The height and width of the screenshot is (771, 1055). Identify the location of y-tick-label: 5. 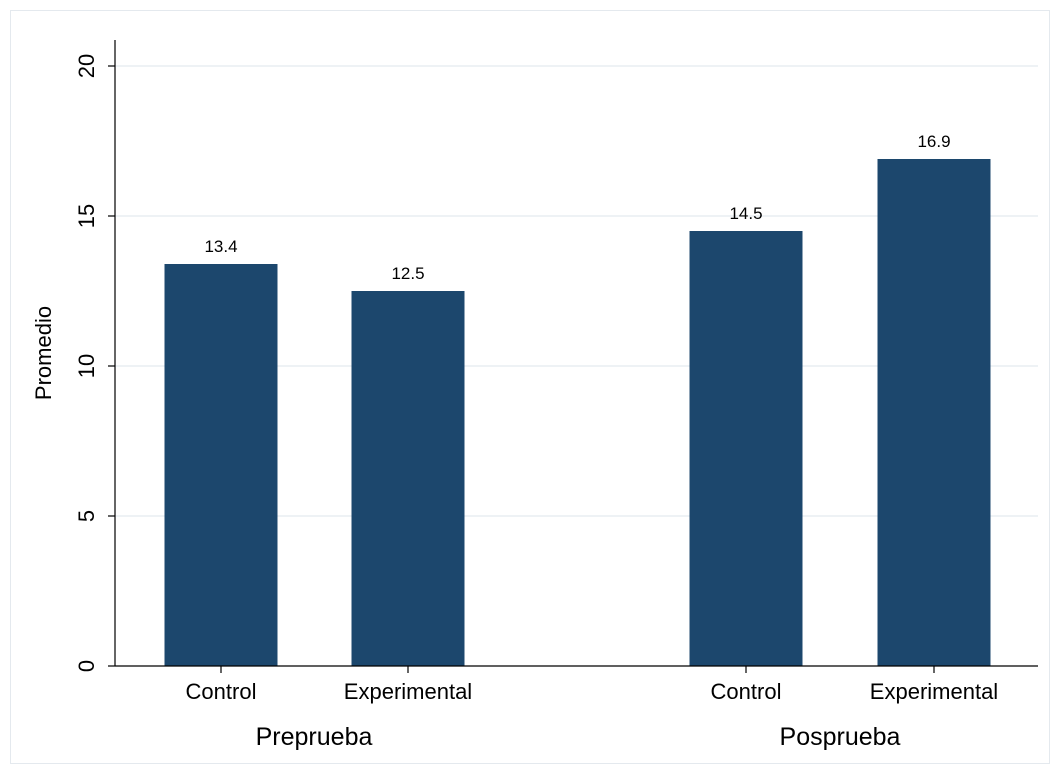
(86, 516).